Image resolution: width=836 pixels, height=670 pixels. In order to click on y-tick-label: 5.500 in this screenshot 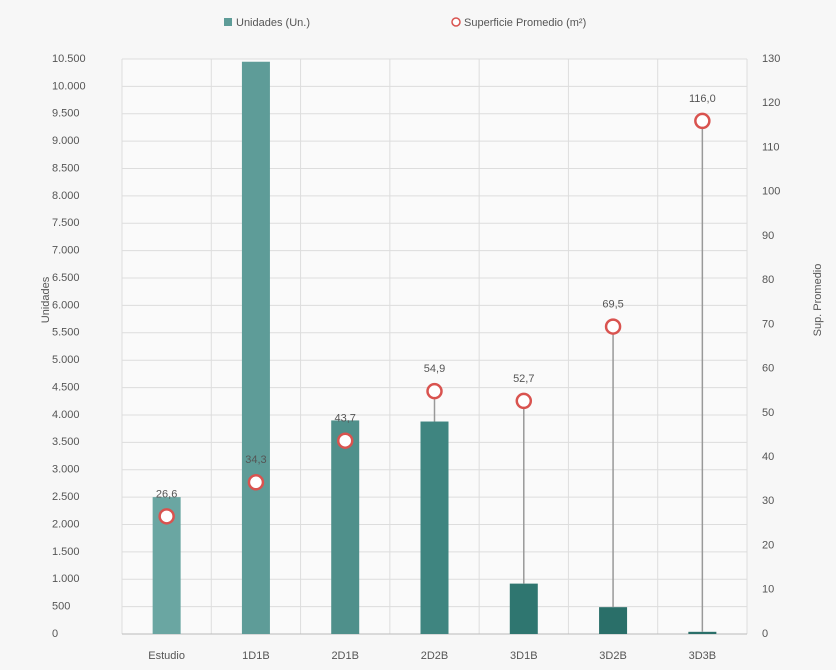, I will do `click(66, 333)`.